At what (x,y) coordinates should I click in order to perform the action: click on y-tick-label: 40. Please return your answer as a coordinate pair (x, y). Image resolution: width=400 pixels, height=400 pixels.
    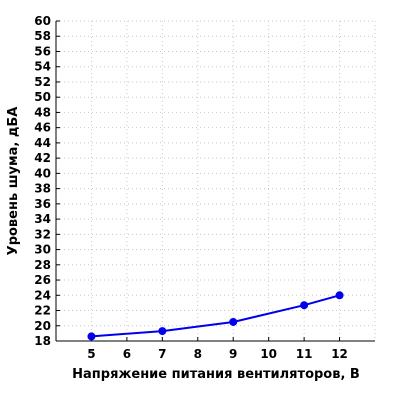
    Looking at the image, I should click on (42, 173).